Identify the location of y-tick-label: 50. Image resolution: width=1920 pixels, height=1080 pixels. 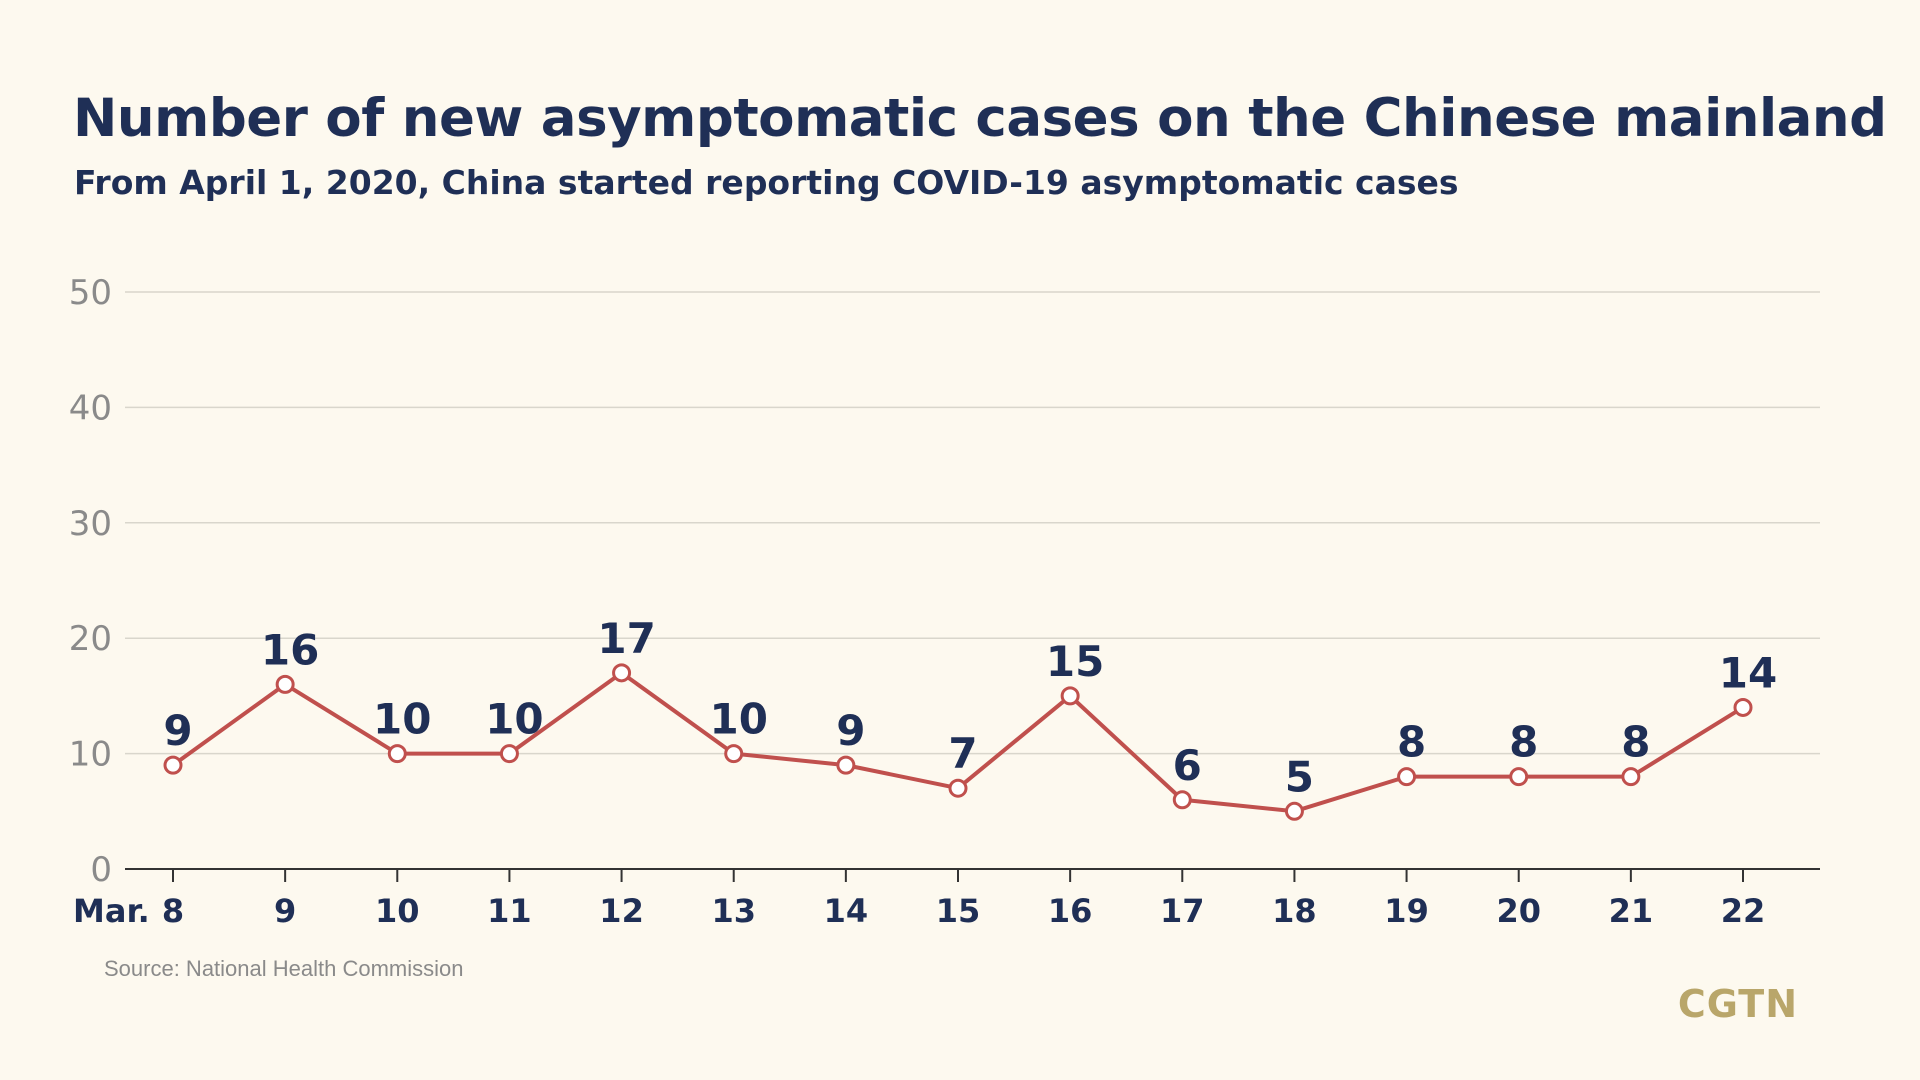
(90, 293).